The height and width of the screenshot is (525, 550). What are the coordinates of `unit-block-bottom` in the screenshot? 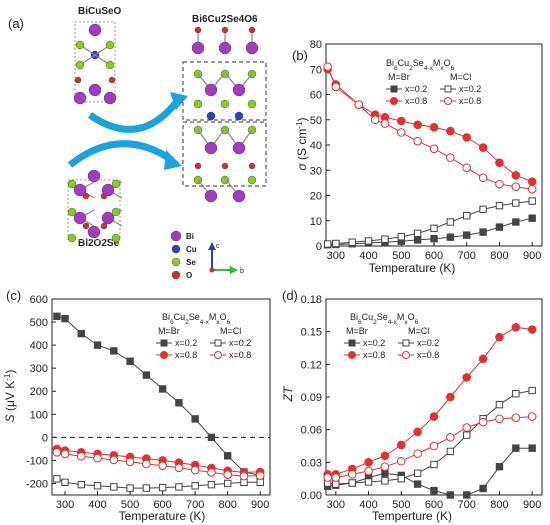 It's located at (224, 154).